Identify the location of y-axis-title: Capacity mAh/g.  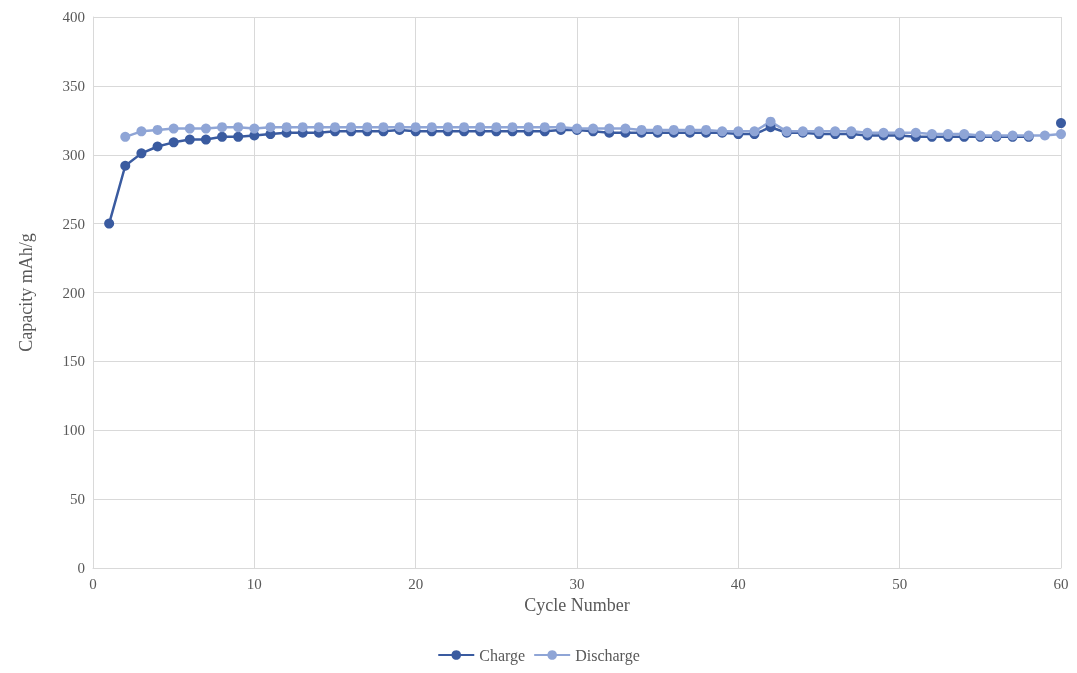
(26, 292).